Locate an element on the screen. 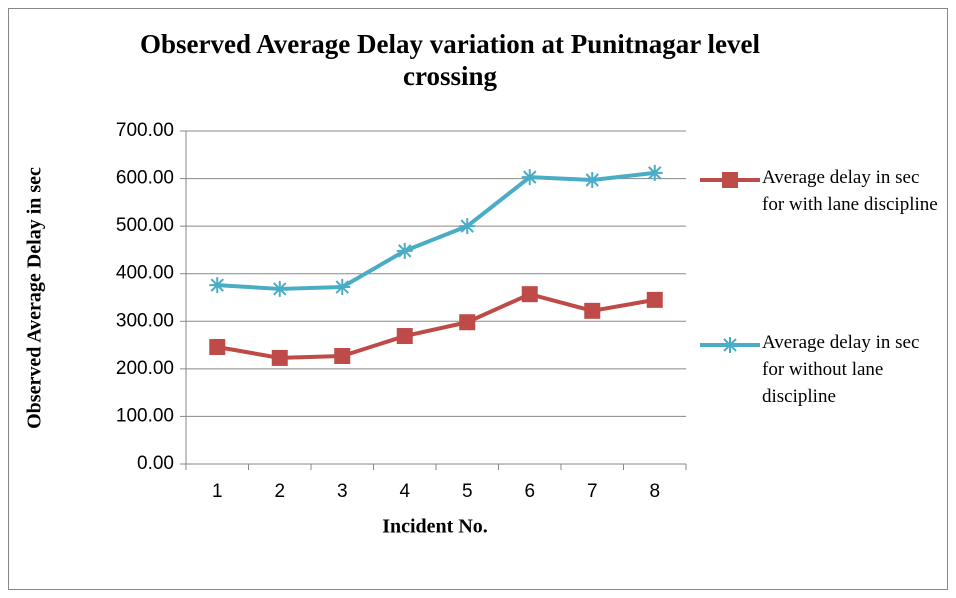  y-tick-label: 600.00 is located at coordinates (145, 178).